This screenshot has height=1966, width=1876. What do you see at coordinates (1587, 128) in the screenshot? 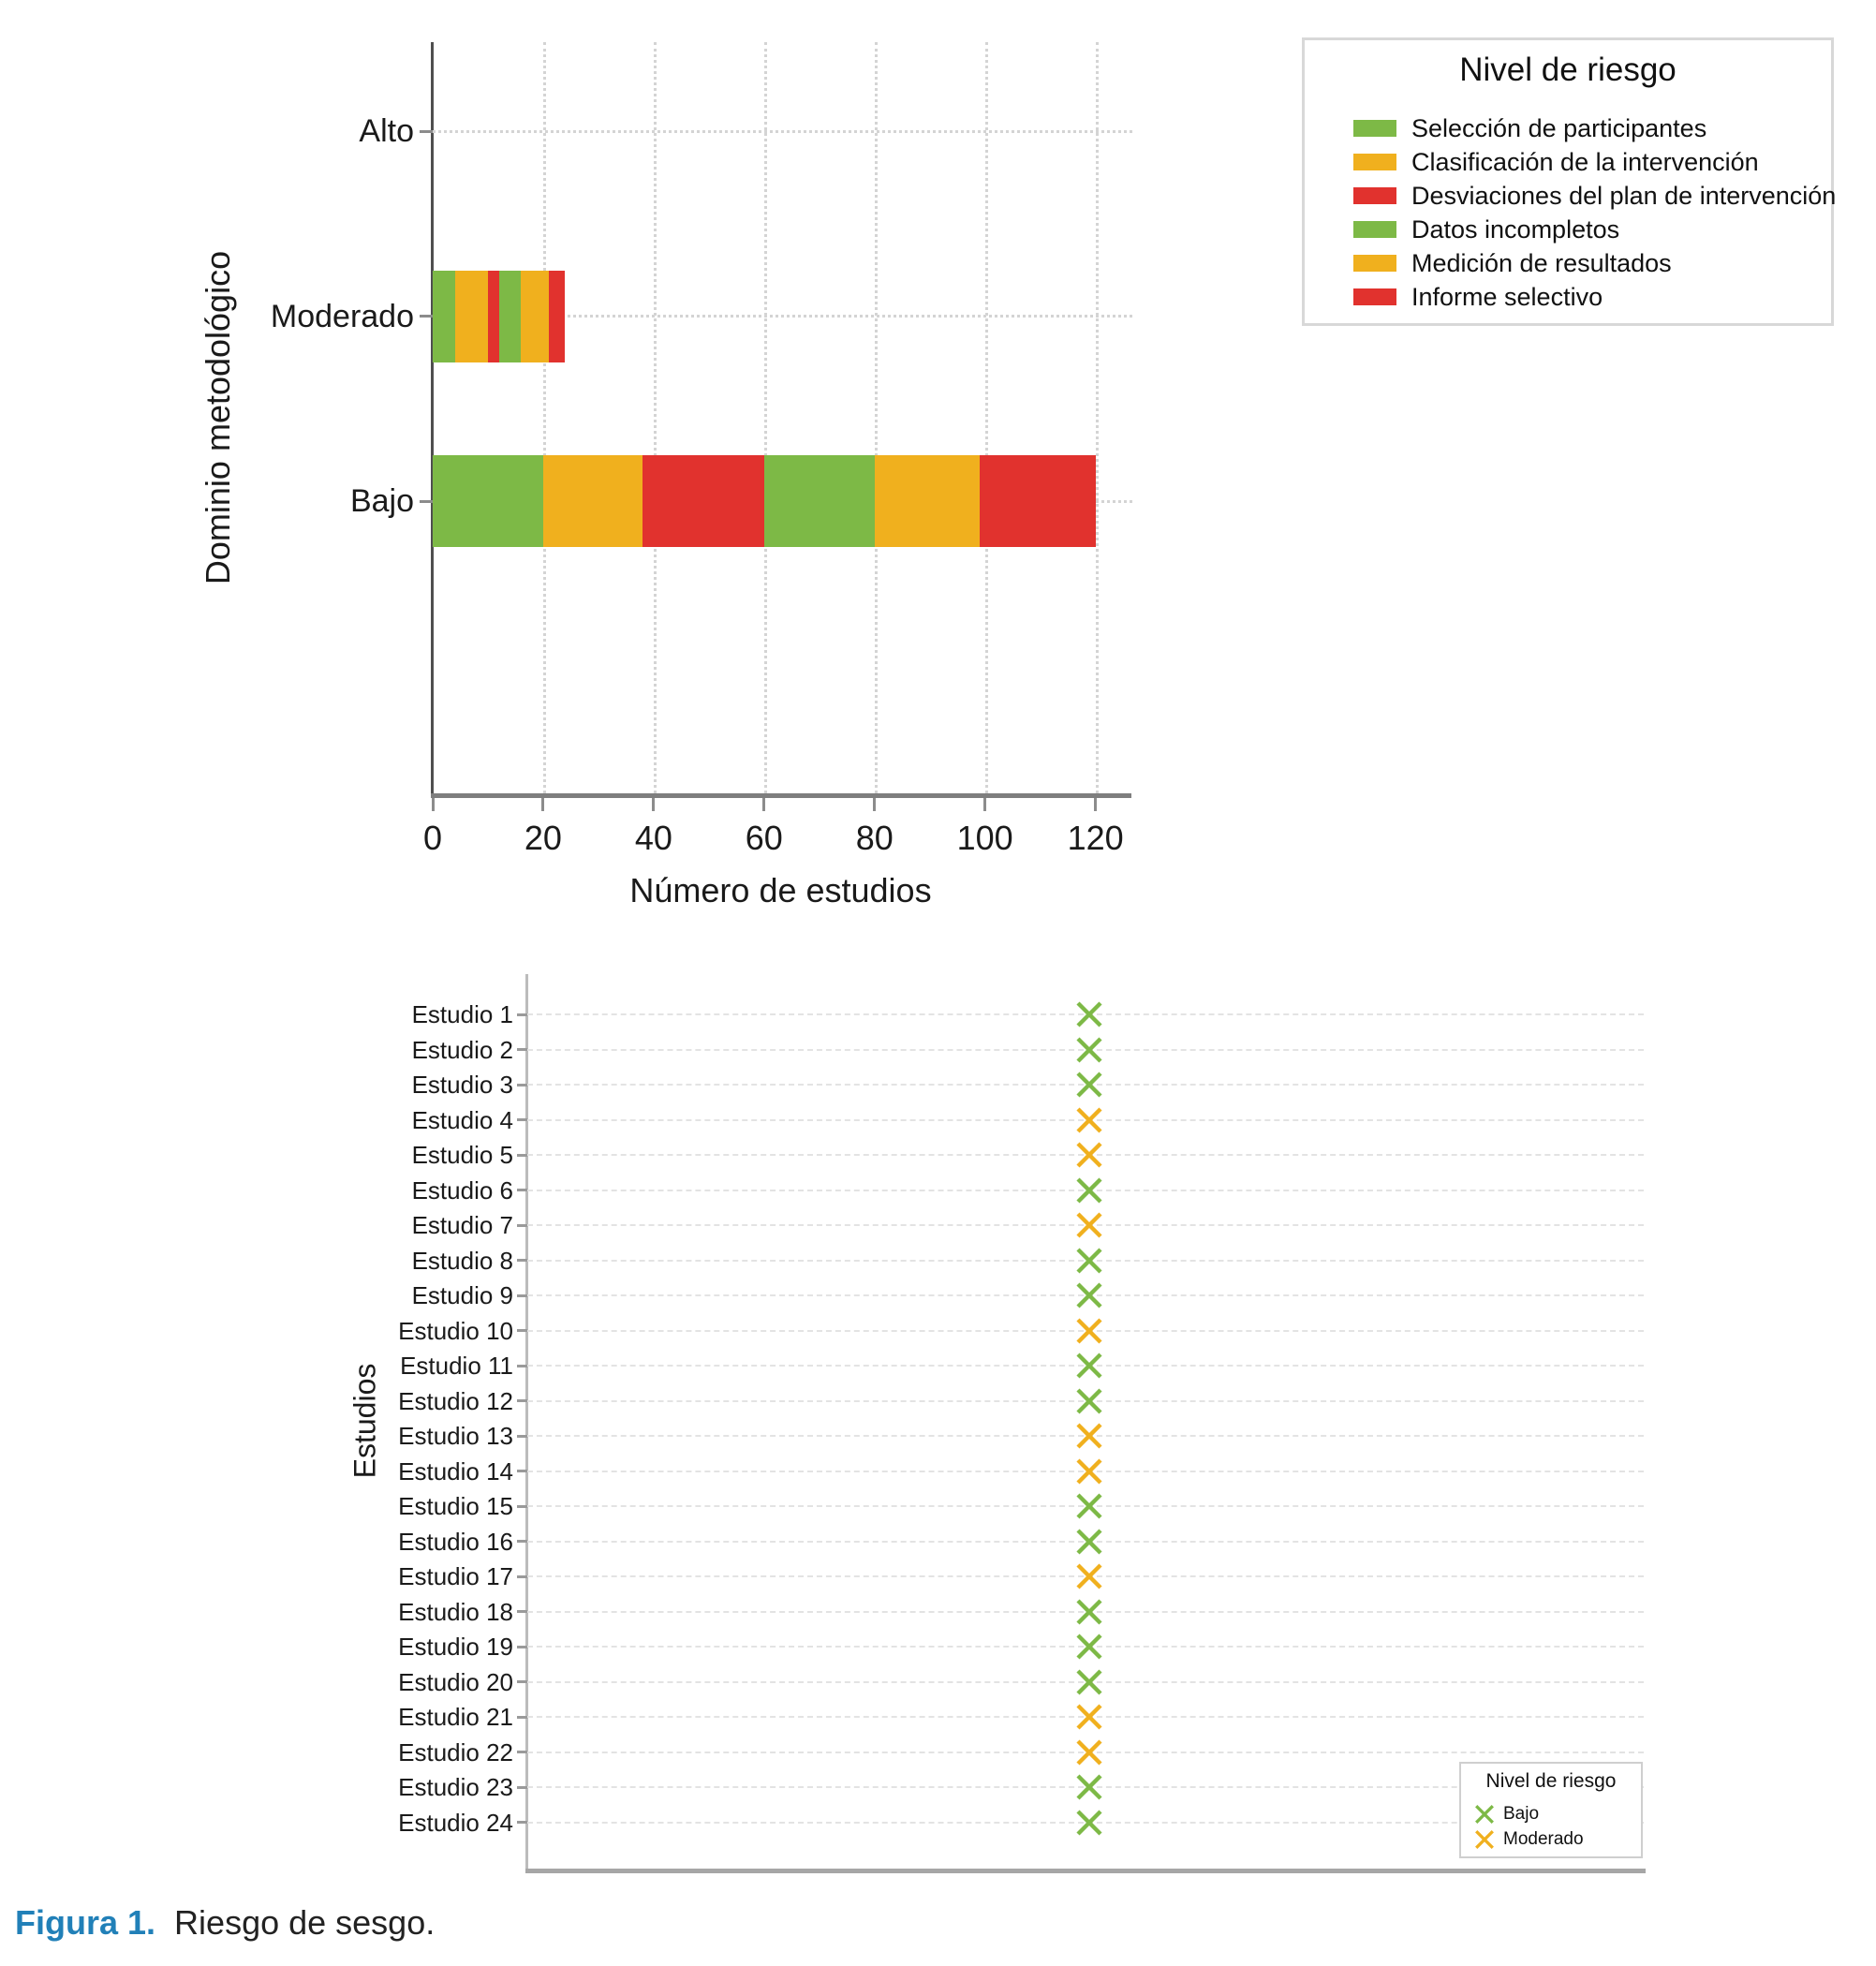
I see `legend-item: Selección de participantes` at bounding box center [1587, 128].